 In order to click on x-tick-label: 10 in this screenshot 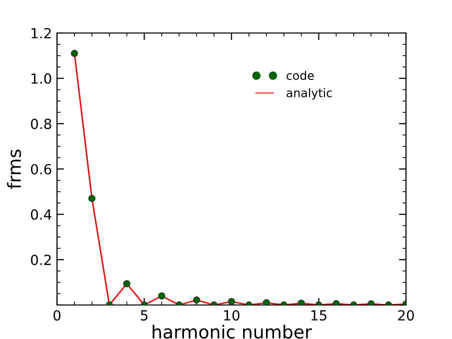, I will do `click(232, 315)`.